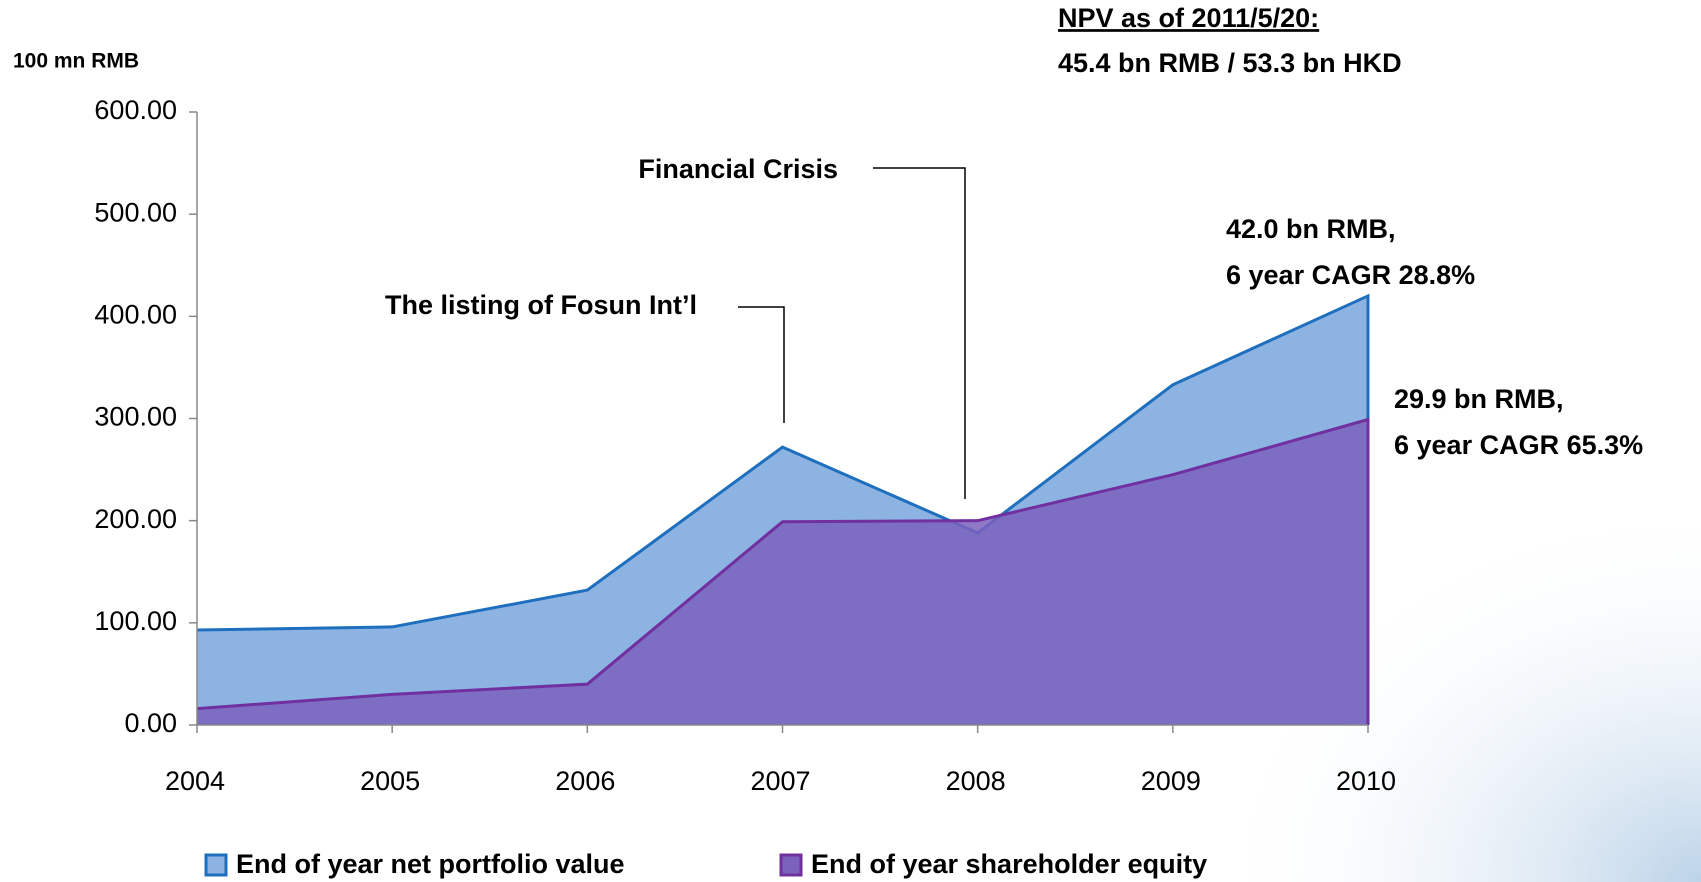  I want to click on annotation: 6 year CAGR 65.3%, so click(1518, 445).